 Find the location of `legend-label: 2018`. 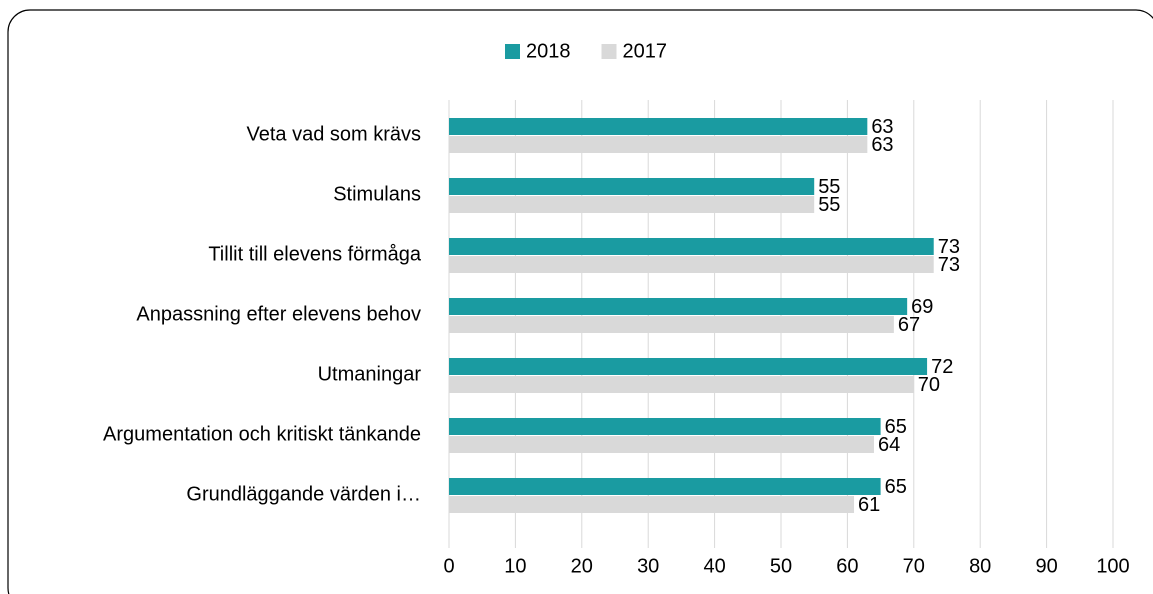

legend-label: 2018 is located at coordinates (548, 51).